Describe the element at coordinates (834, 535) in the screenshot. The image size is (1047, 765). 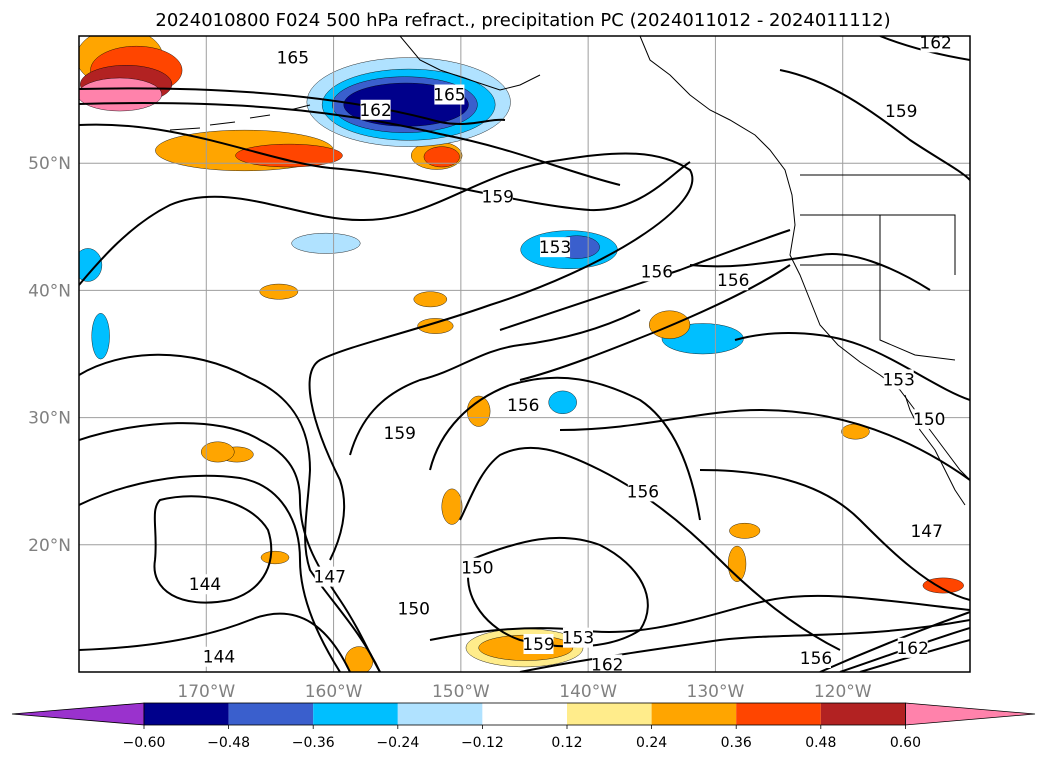
I see `contour-147-south` at that location.